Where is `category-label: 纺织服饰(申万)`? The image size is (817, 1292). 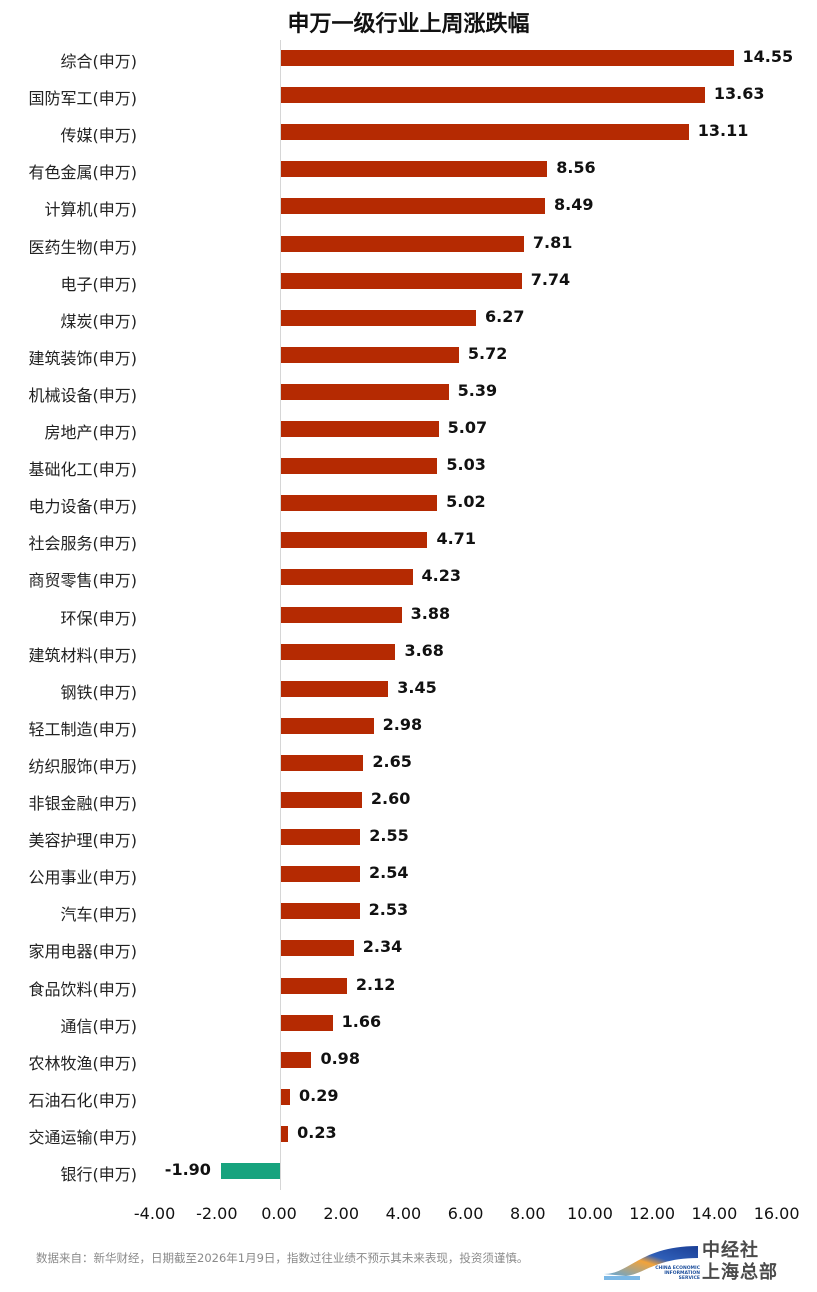
category-label: 纺织服饰(申万) is located at coordinates (83, 766).